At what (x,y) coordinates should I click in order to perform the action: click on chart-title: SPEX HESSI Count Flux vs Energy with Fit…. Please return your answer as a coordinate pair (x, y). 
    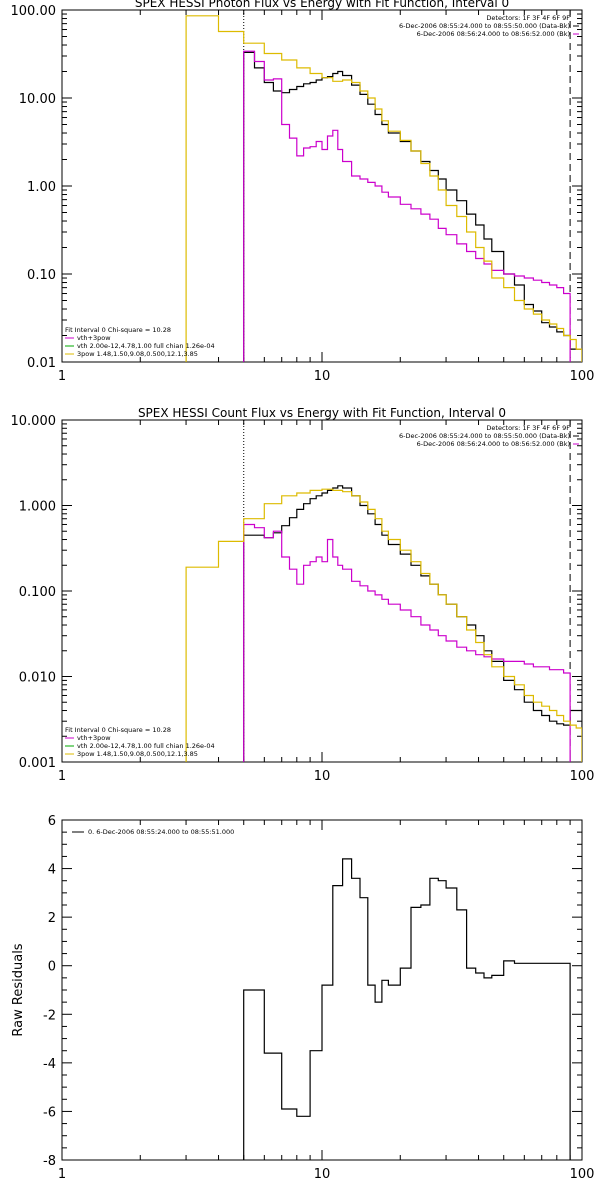
    Looking at the image, I should click on (322, 413).